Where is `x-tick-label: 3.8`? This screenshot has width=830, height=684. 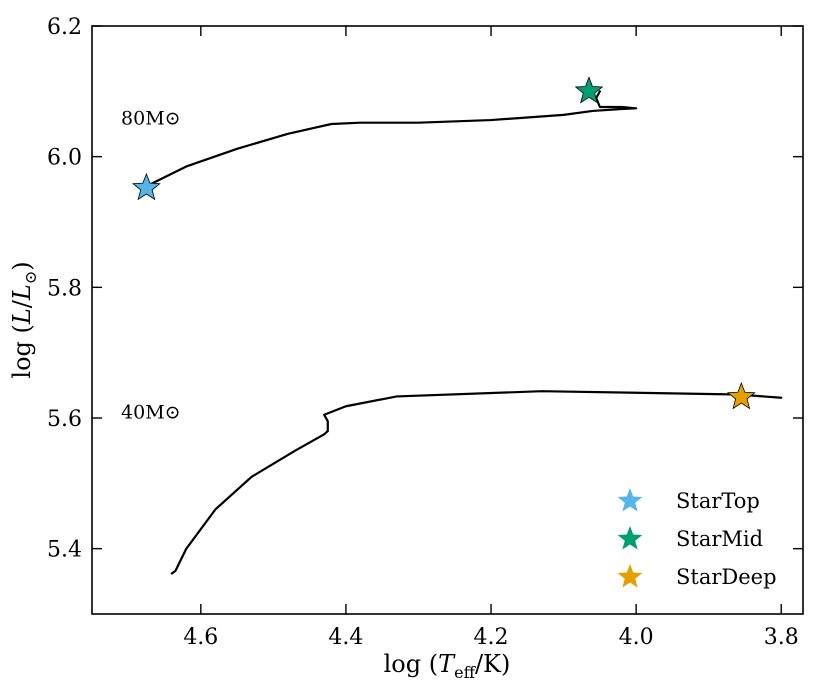 x-tick-label: 3.8 is located at coordinates (781, 637).